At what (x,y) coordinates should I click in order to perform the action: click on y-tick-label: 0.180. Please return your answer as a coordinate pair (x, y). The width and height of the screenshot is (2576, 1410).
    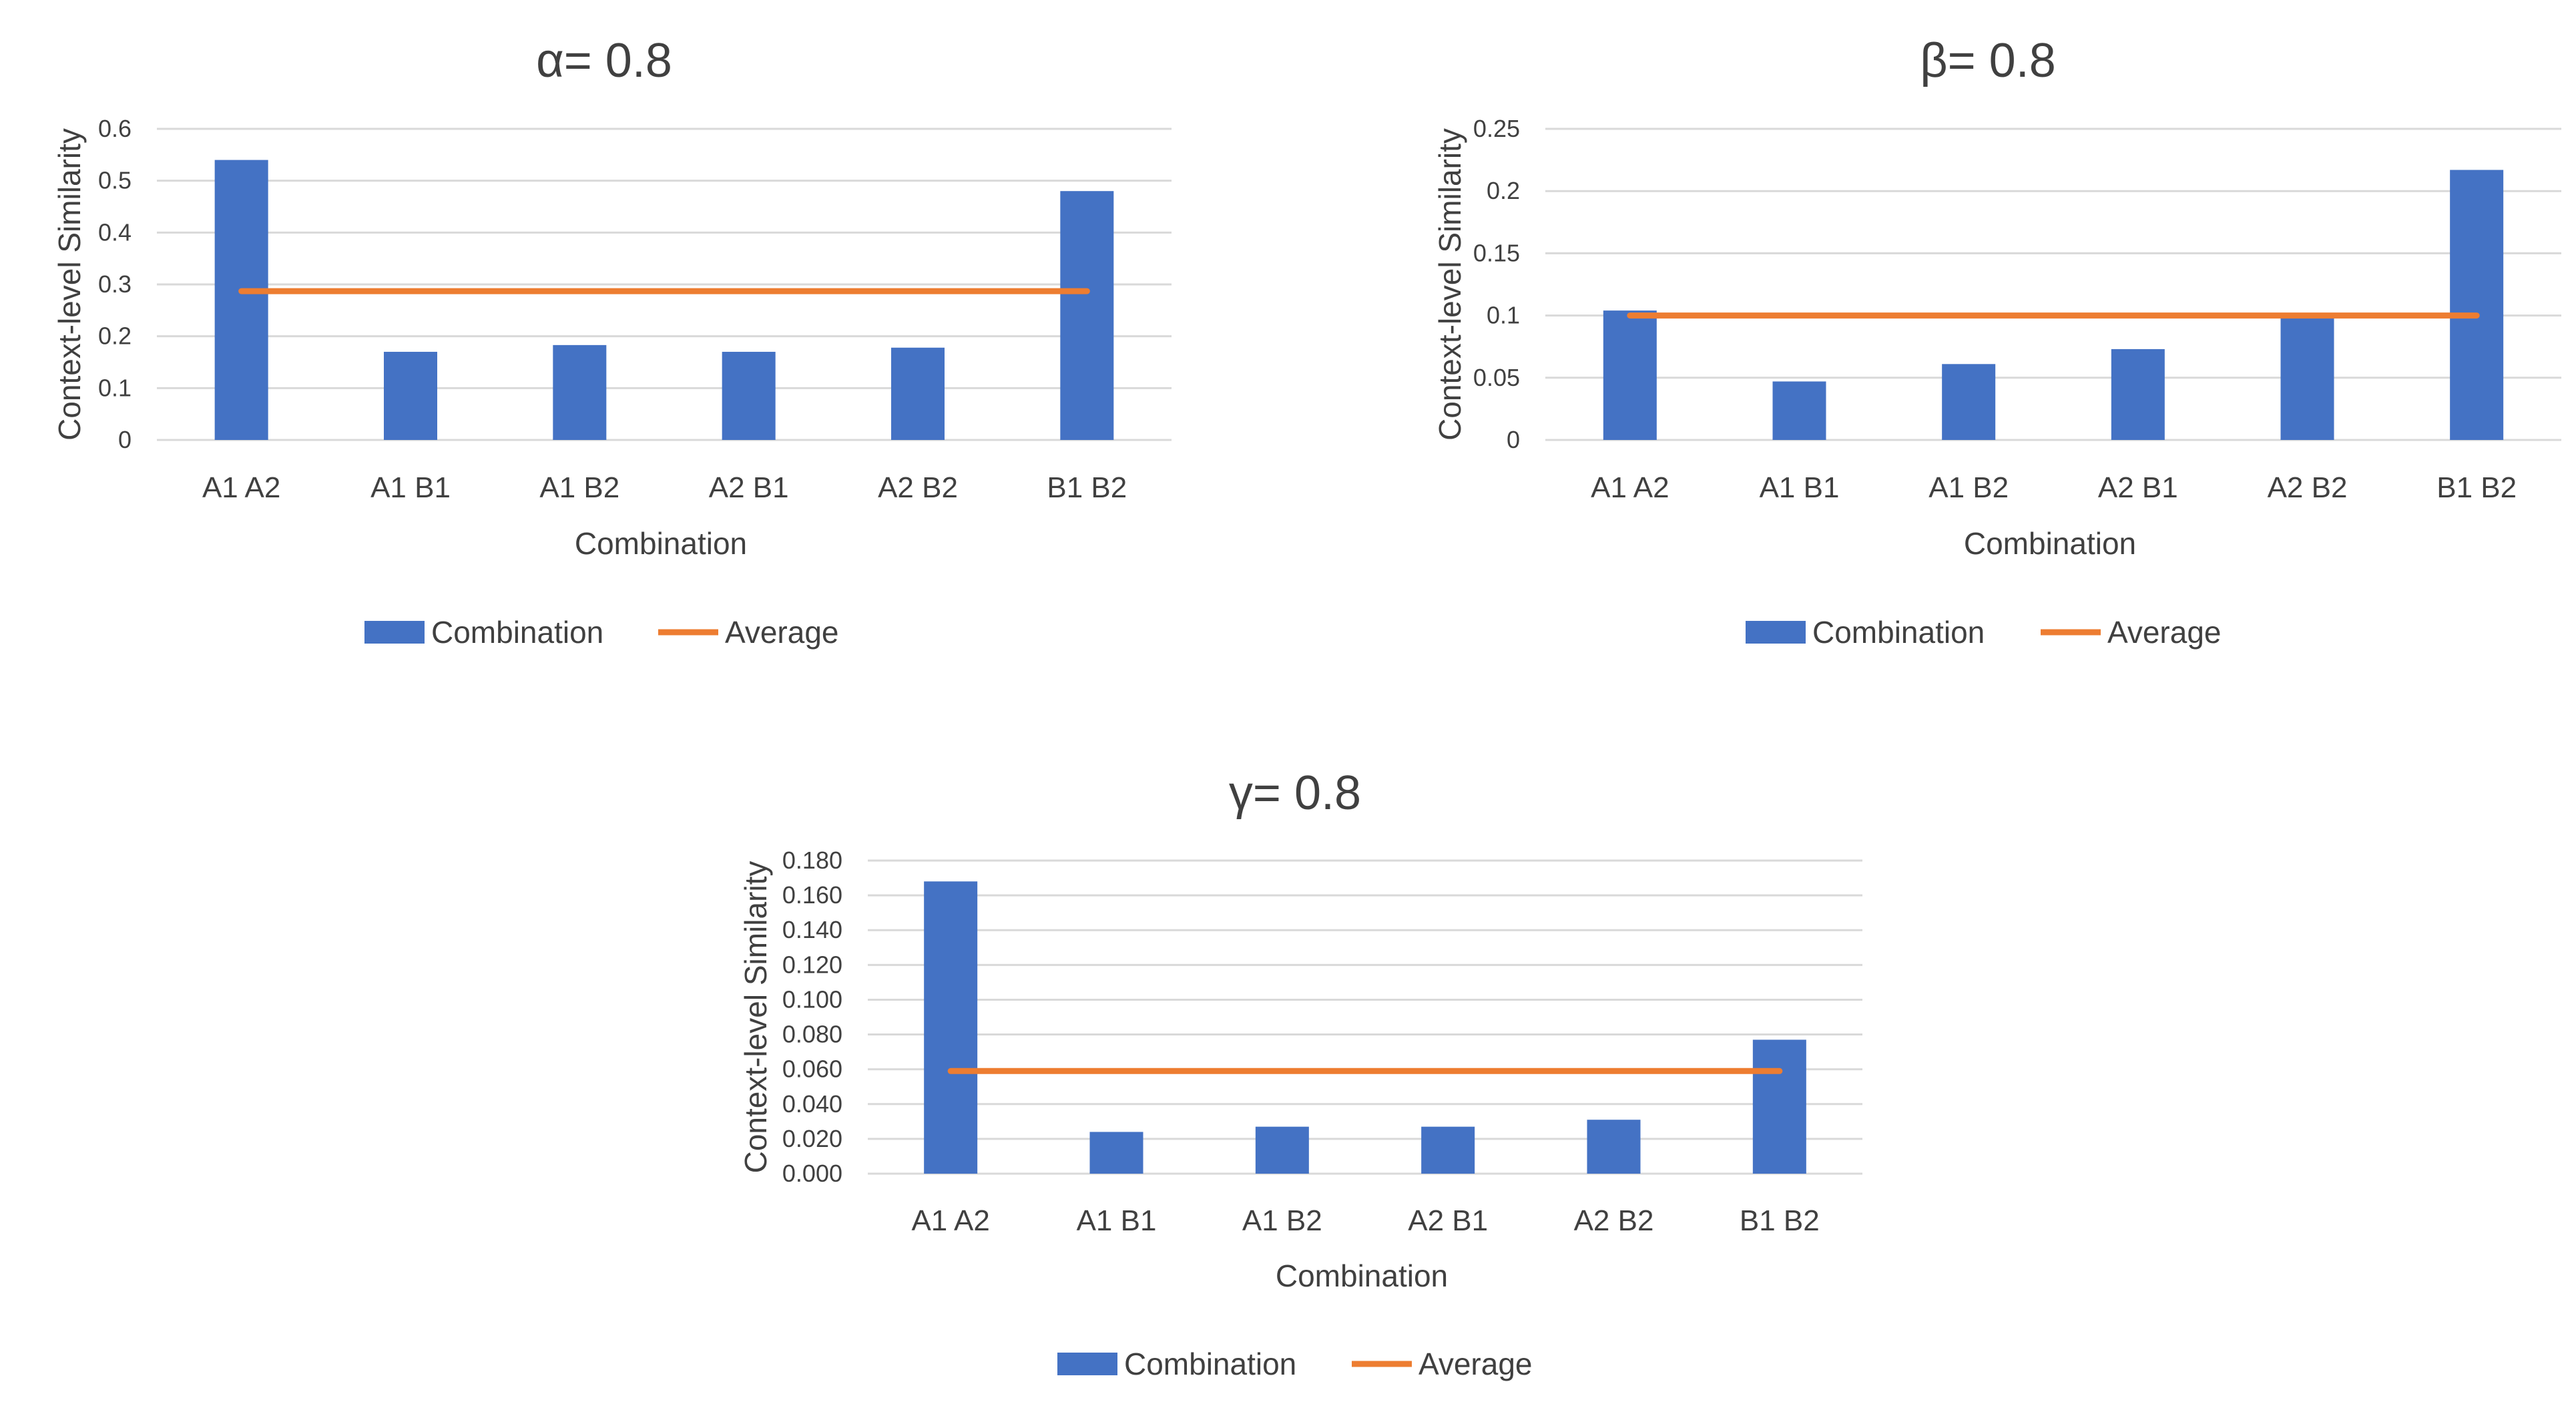
    Looking at the image, I should click on (812, 860).